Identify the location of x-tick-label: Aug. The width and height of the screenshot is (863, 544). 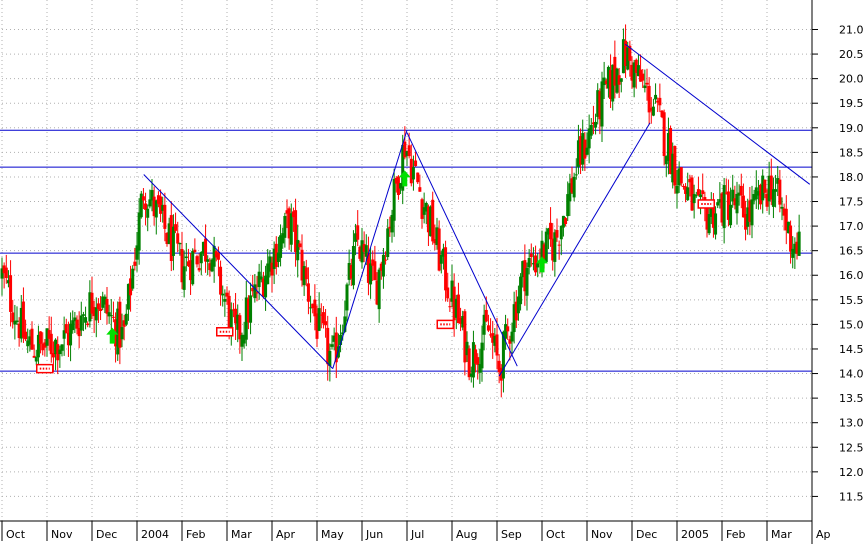
(466, 534).